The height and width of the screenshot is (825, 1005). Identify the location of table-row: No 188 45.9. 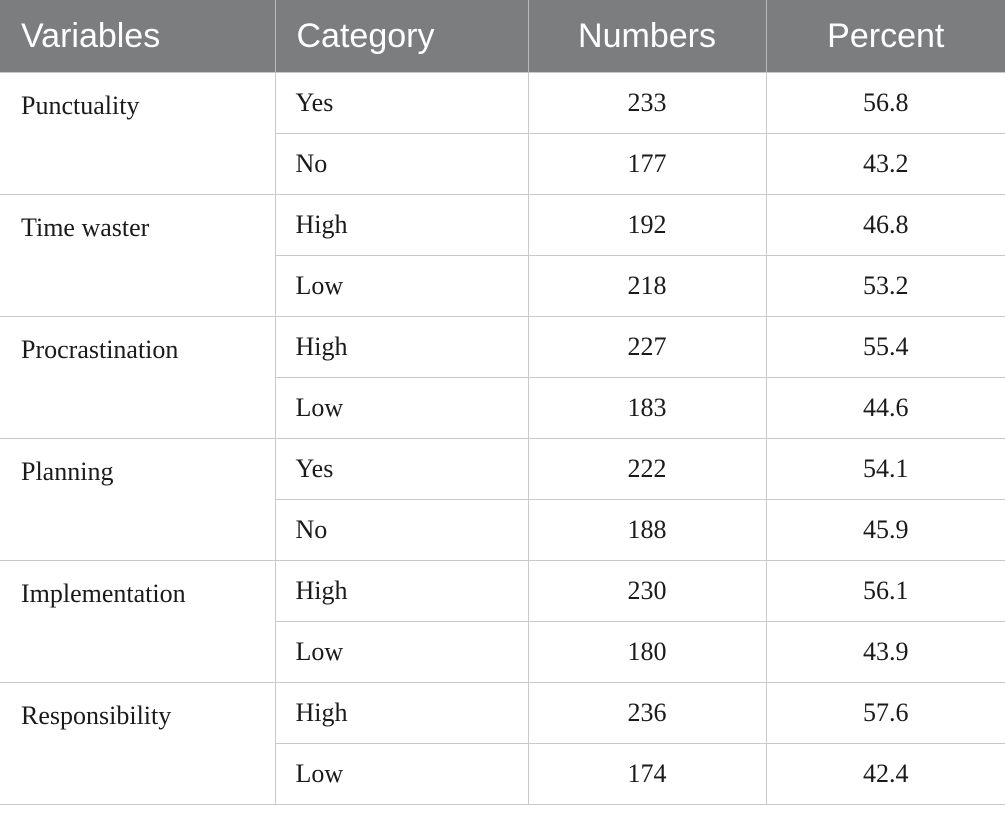
(502, 530).